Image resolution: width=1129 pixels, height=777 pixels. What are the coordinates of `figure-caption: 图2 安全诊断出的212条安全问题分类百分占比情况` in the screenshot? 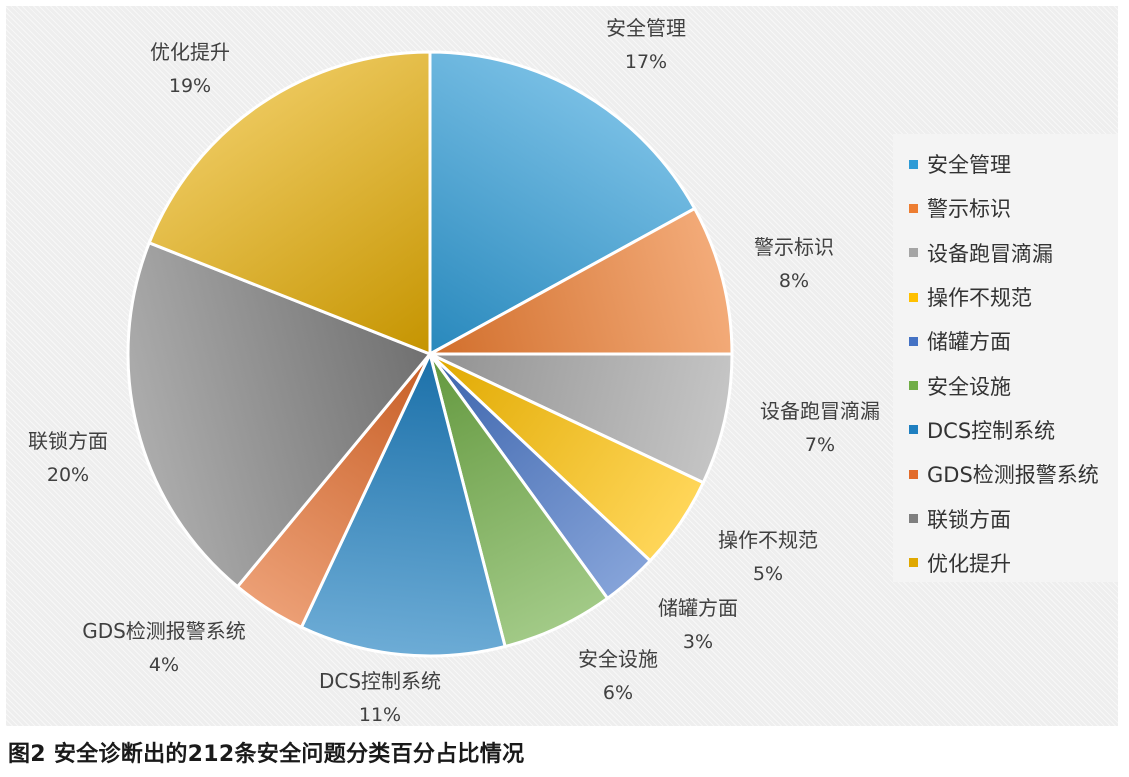 It's located at (266, 754).